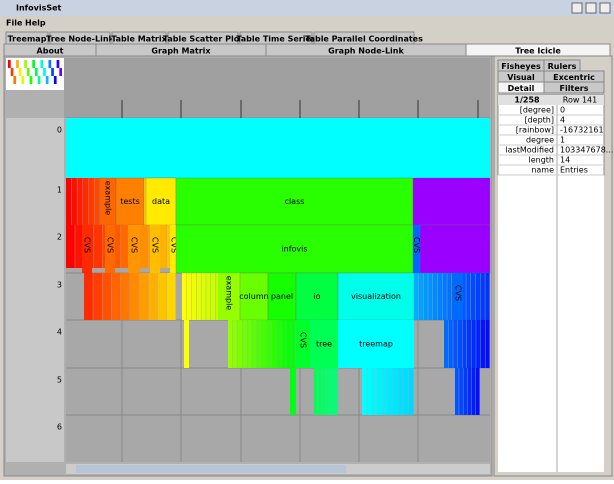 The image size is (614, 484). I want to click on minimize, so click(577, 8).